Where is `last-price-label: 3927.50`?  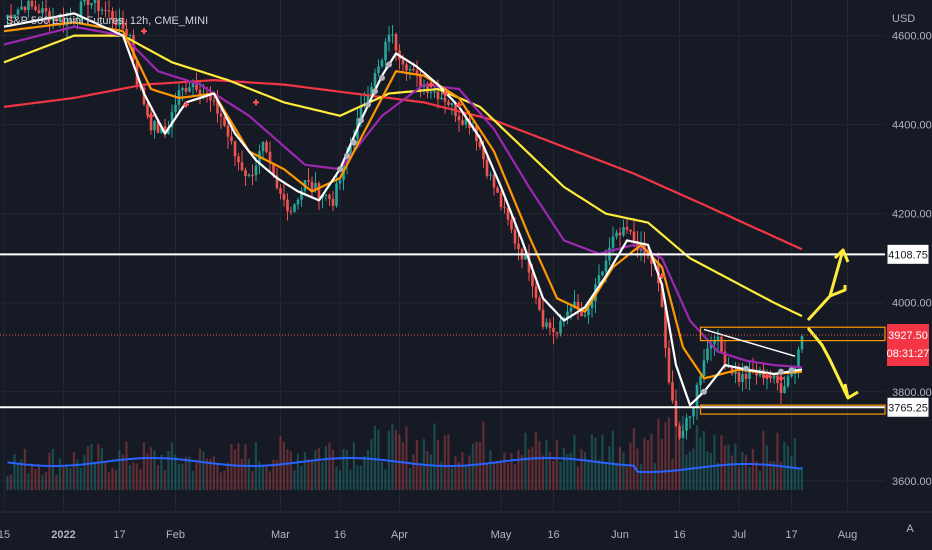 last-price-label: 3927.50 is located at coordinates (908, 336).